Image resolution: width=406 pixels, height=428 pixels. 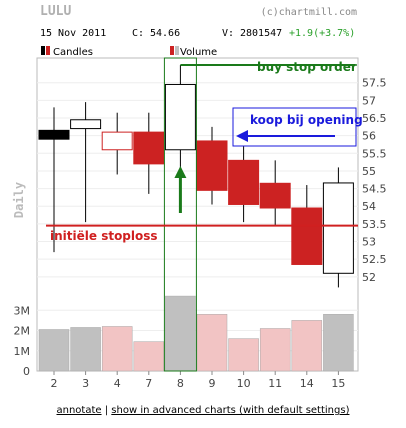 I want to click on x-tick-label: 4, so click(x=117, y=383).